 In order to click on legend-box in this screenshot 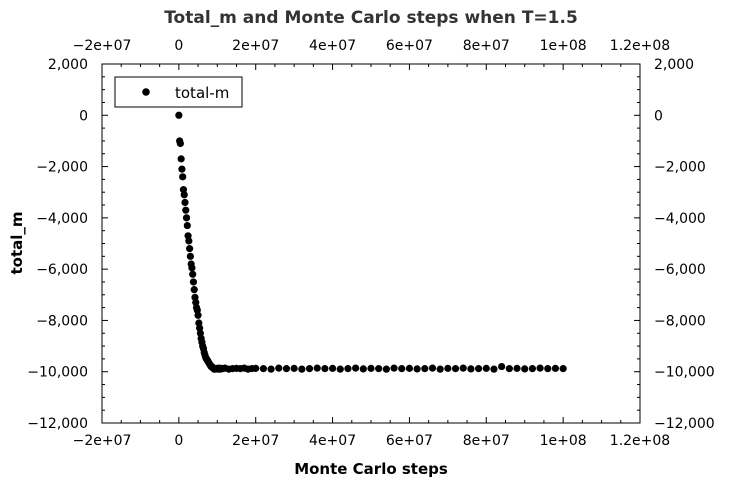, I will do `click(178, 92)`.